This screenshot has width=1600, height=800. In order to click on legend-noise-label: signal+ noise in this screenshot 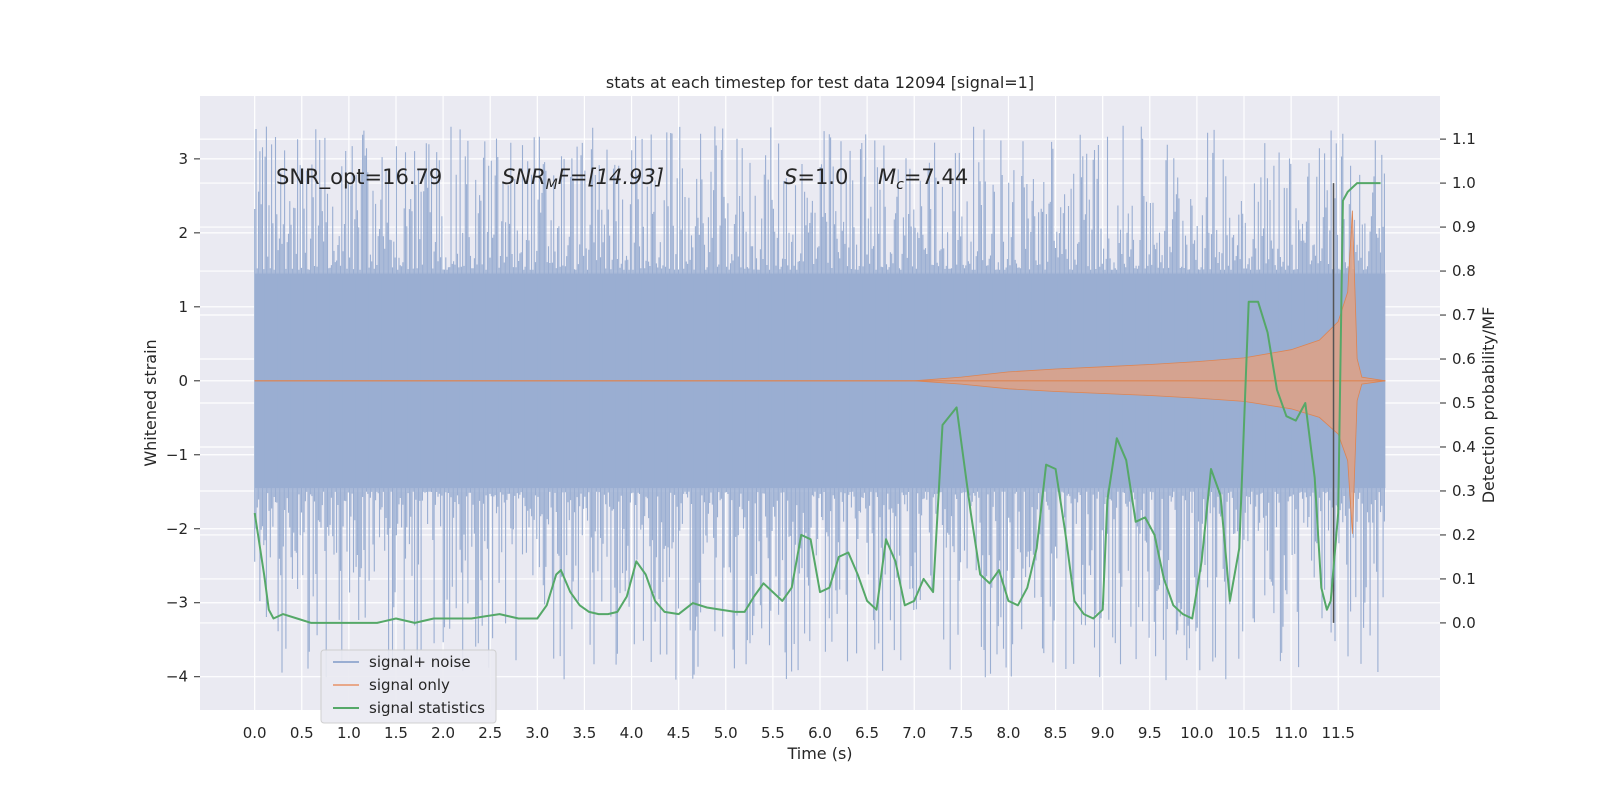, I will do `click(420, 662)`.